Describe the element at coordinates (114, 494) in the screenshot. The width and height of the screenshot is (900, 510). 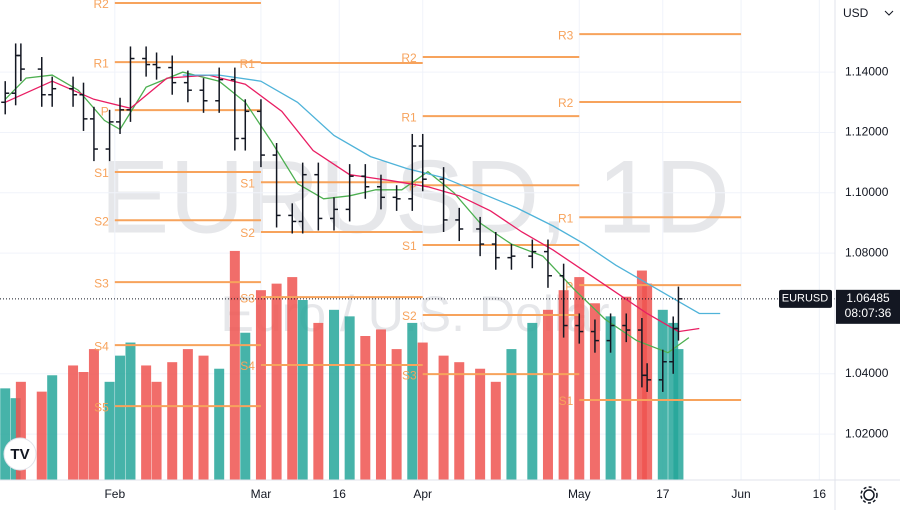
I see `x-tick-label: Feb` at that location.